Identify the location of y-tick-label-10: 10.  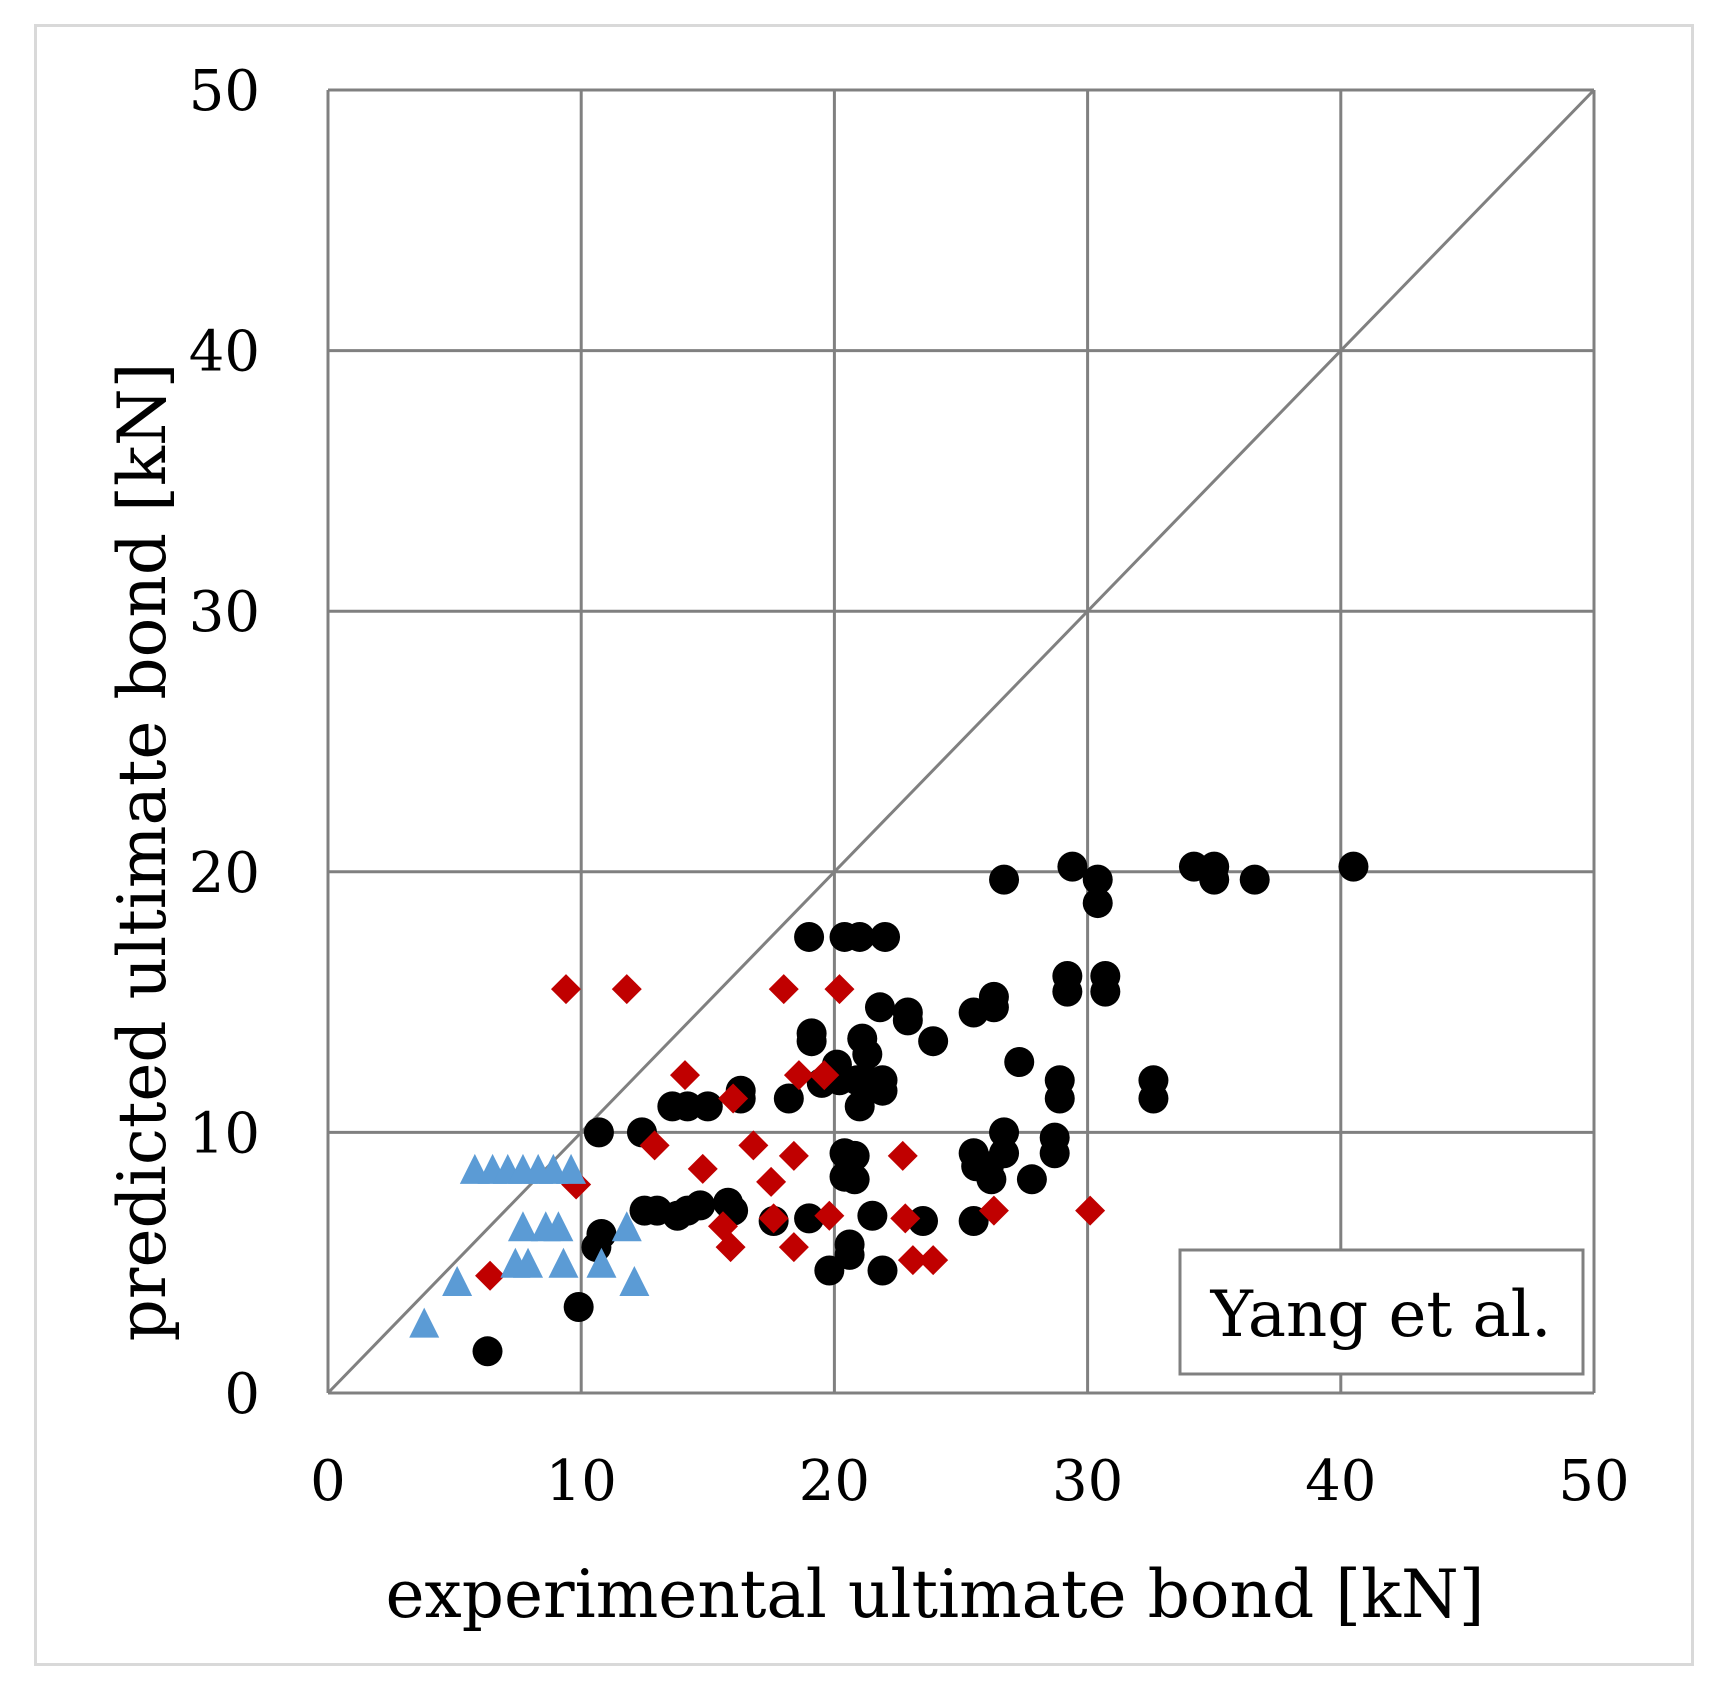
(224, 1133).